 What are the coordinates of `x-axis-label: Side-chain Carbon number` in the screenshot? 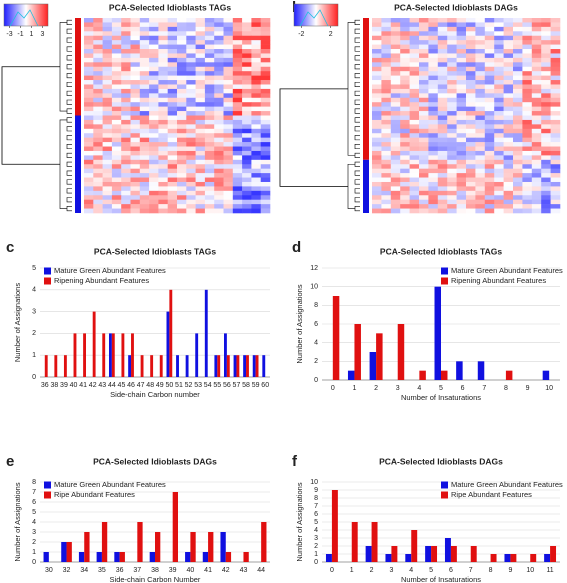 It's located at (155, 394).